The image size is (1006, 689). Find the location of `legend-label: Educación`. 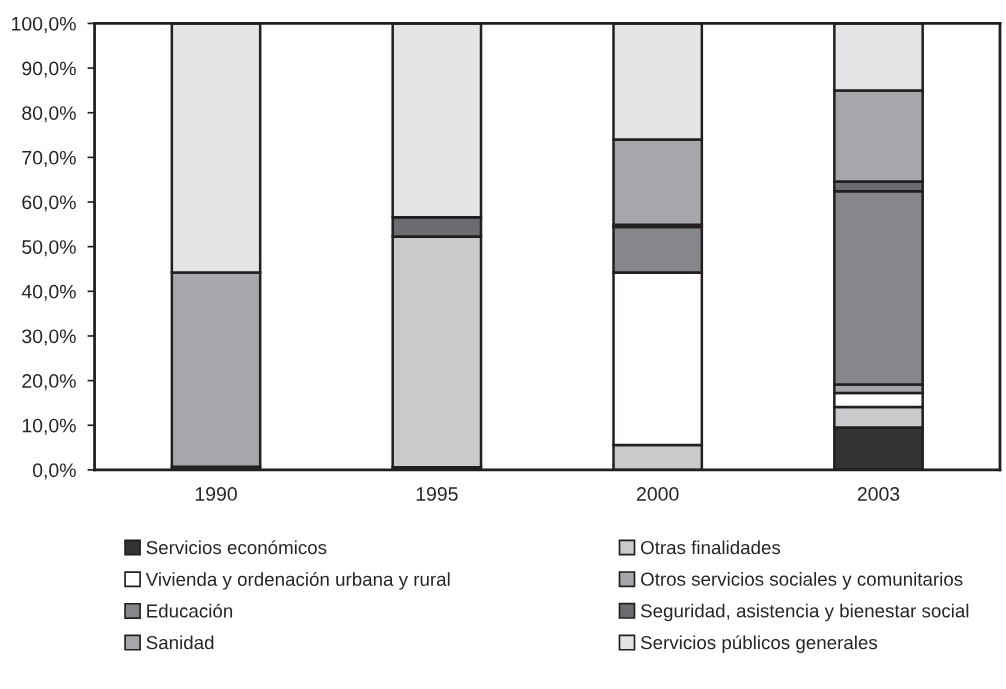

legend-label: Educación is located at coordinates (190, 610).